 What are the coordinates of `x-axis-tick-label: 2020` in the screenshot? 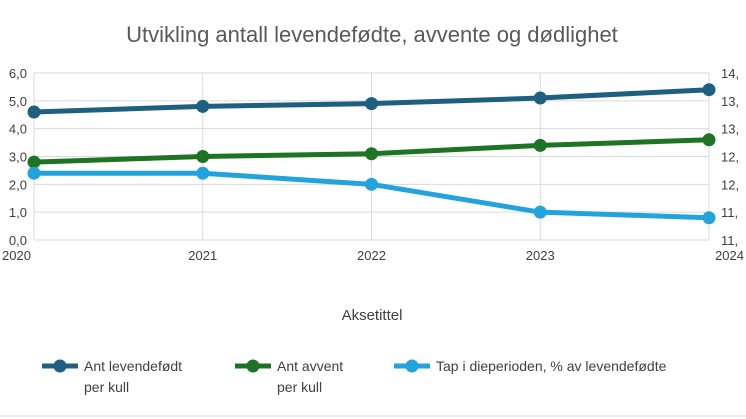 It's located at (16, 255).